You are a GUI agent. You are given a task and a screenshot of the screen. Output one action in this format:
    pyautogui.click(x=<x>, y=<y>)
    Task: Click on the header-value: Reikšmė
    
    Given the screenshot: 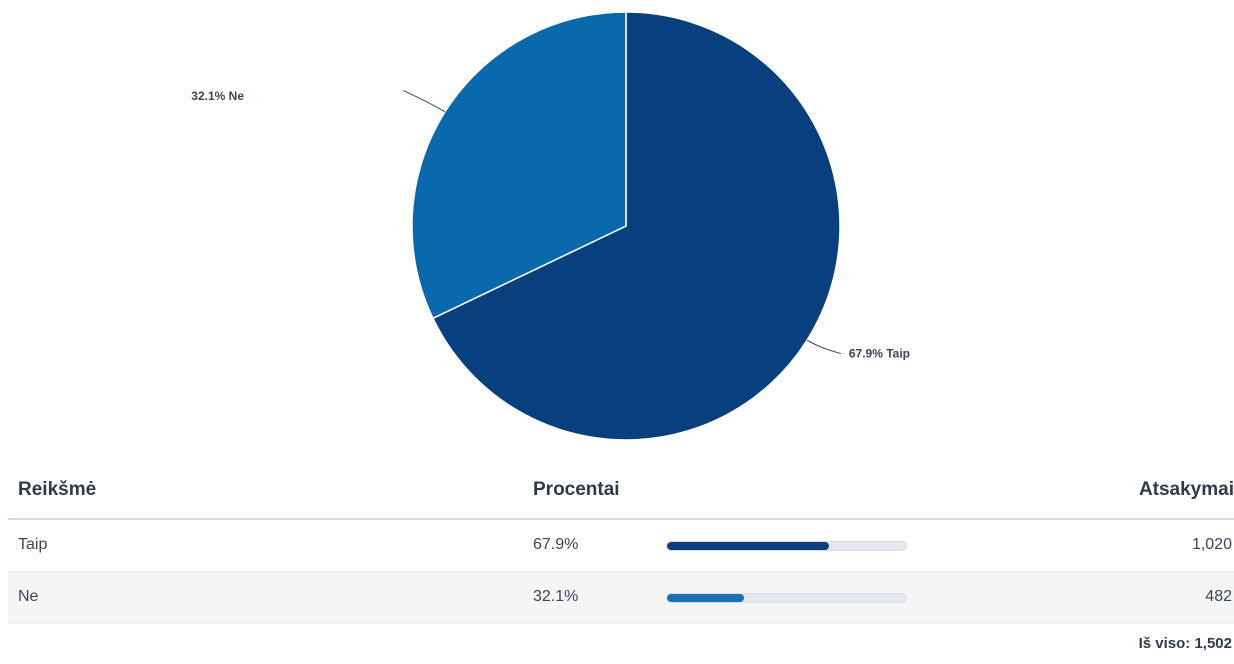 What is the action you would take?
    pyautogui.click(x=57, y=489)
    